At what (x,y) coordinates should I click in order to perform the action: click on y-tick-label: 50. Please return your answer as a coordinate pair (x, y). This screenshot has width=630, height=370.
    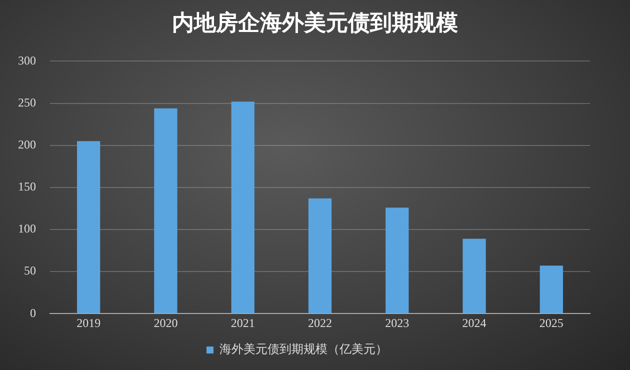
    Looking at the image, I should click on (30, 271).